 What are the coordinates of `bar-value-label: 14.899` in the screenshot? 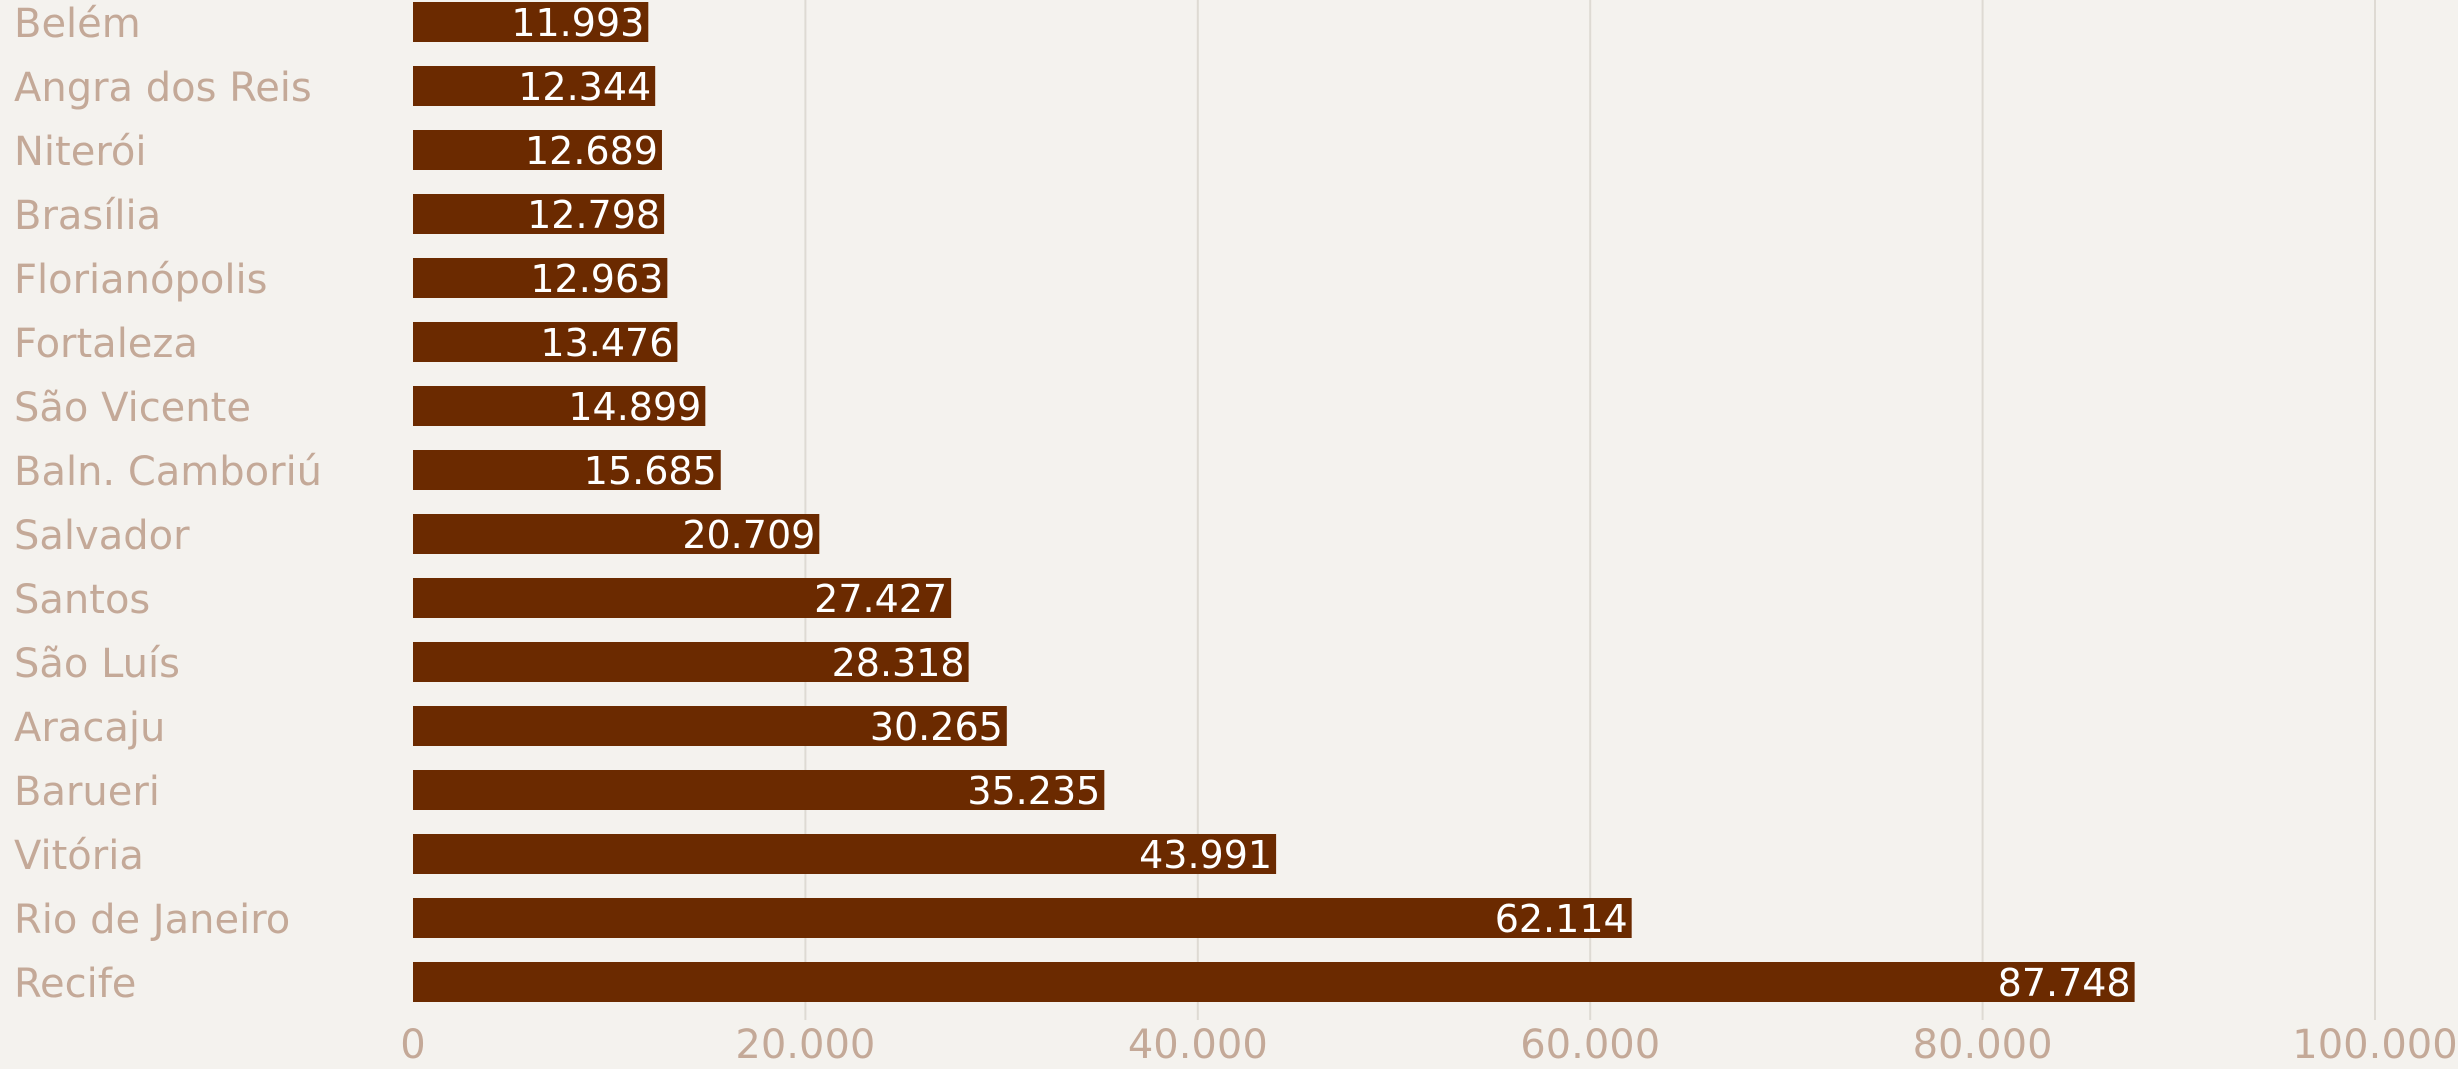 It's located at (634, 407).